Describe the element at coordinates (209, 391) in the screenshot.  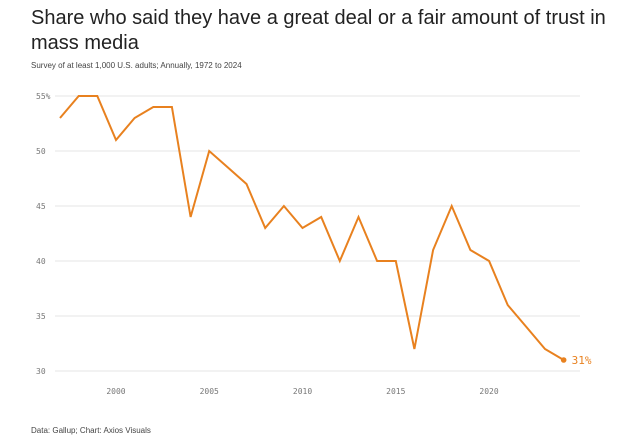
I see `x-tick-label: 2005` at that location.